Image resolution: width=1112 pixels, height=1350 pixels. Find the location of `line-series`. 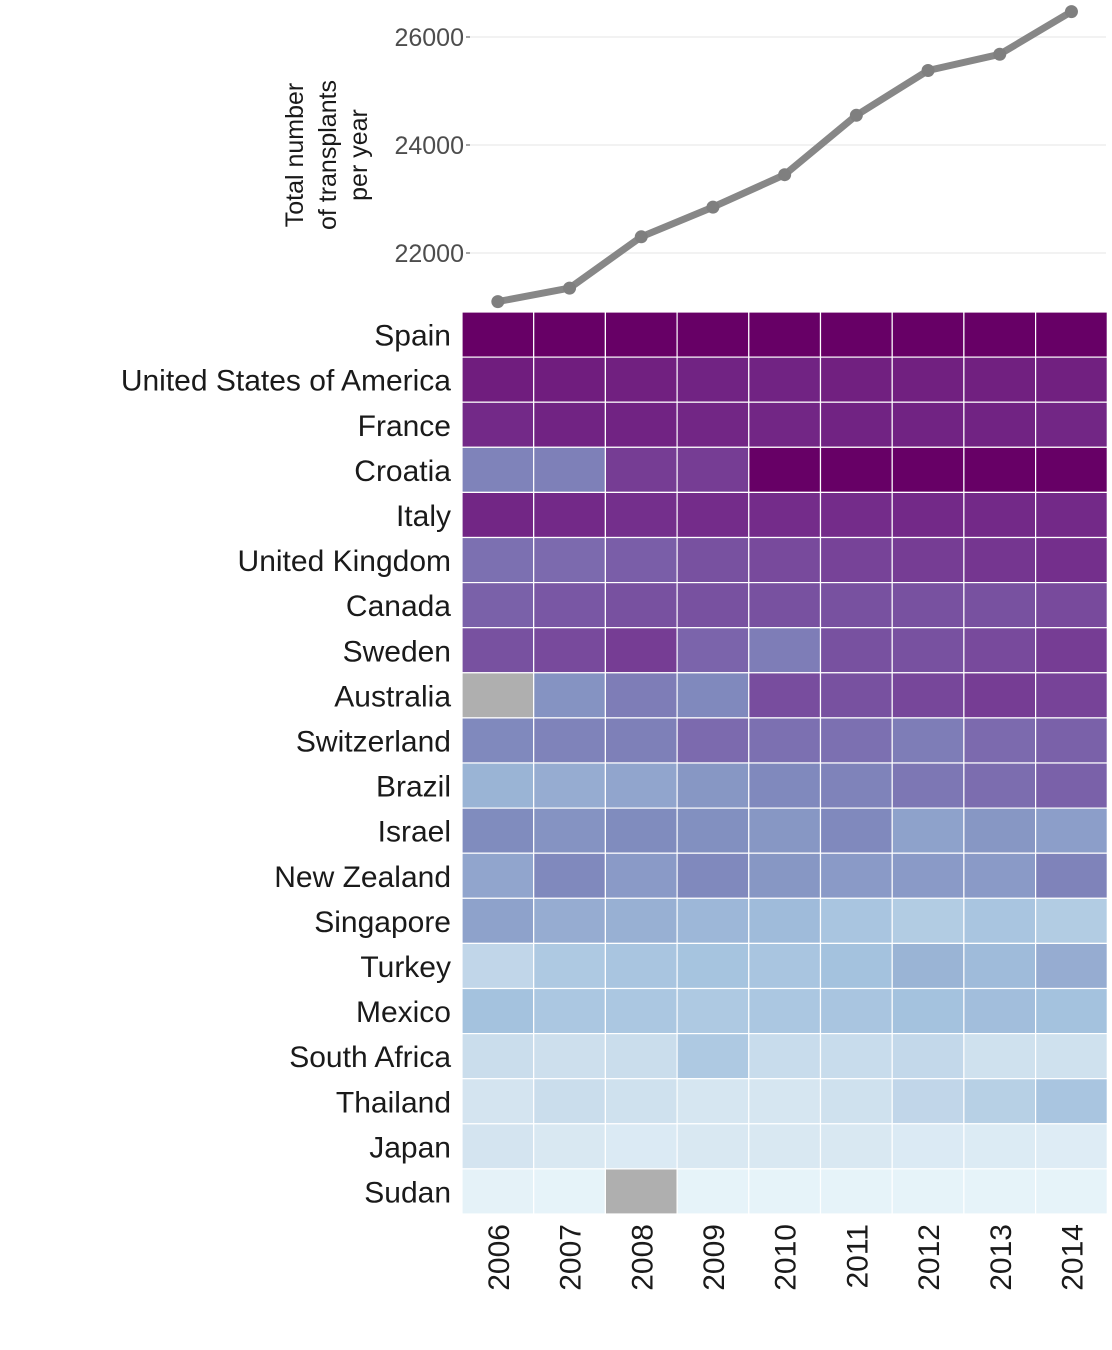

line-series is located at coordinates (784, 157).